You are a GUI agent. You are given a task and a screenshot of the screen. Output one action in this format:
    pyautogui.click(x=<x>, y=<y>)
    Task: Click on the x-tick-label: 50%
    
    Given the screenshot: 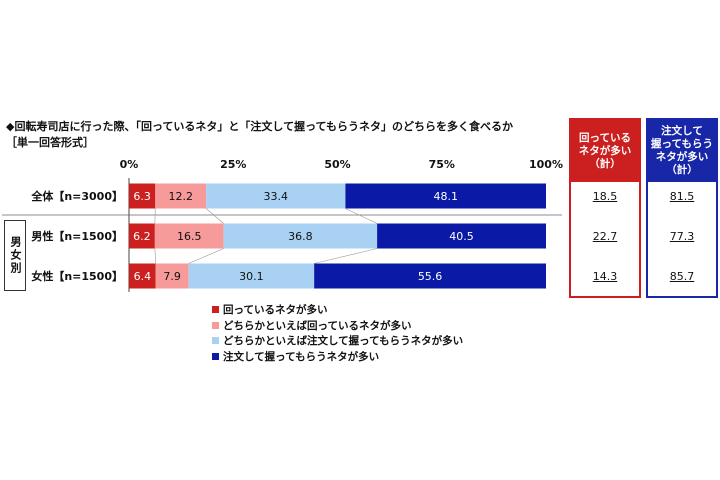 What is the action you would take?
    pyautogui.click(x=337, y=164)
    